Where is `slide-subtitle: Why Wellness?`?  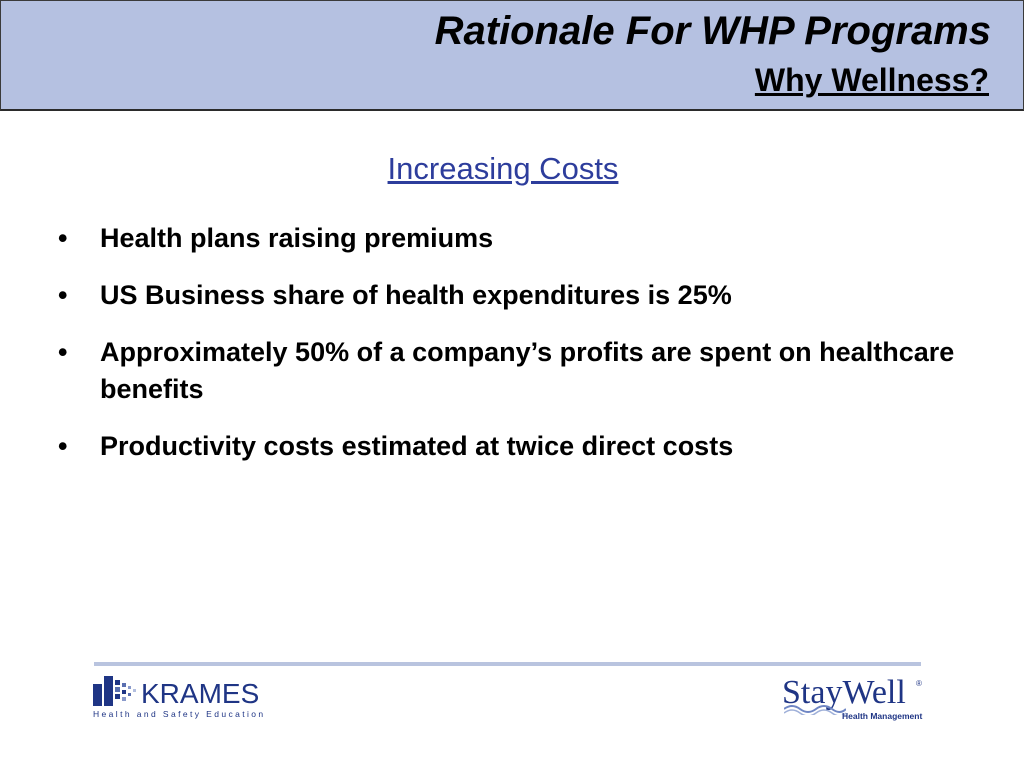 slide-subtitle: Why Wellness? is located at coordinates (871, 80).